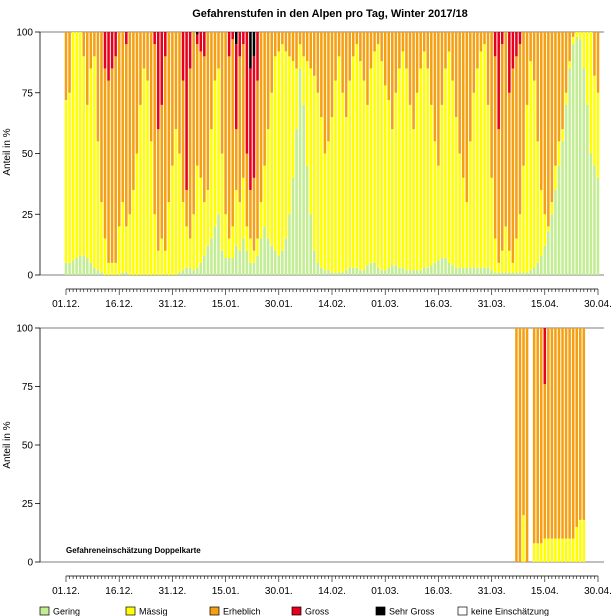  I want to click on legend-label: Gering, so click(66, 611).